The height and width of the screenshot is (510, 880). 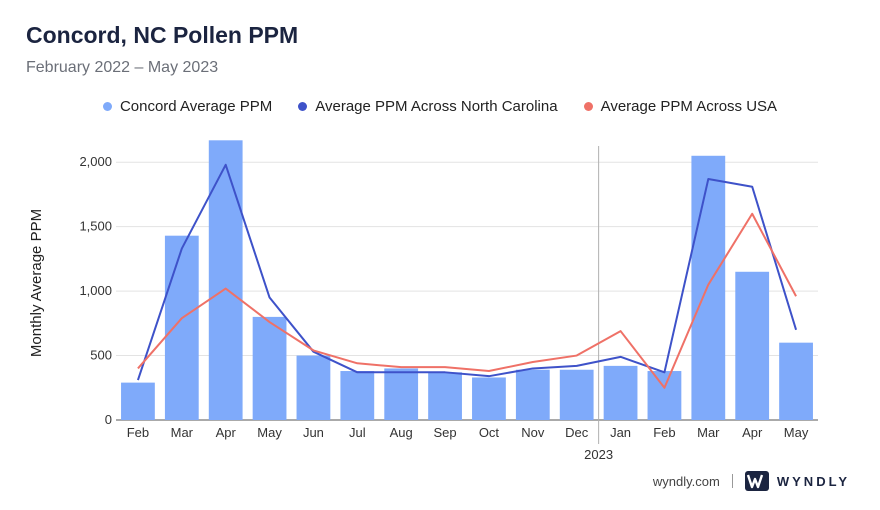 What do you see at coordinates (813, 481) in the screenshot?
I see `brand-name: WYNDLY` at bounding box center [813, 481].